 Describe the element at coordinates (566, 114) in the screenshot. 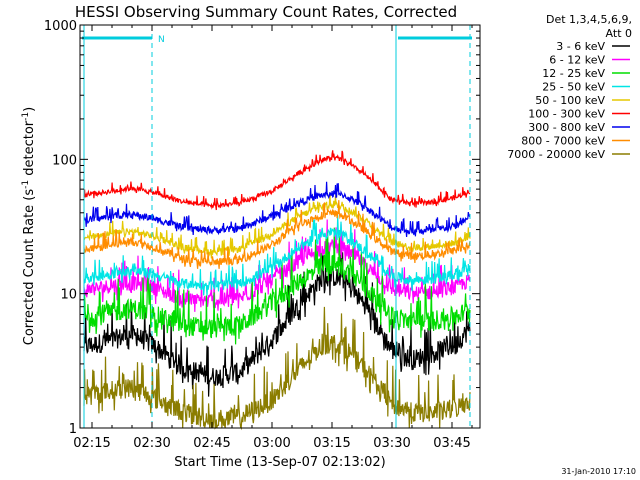

I see `legend-label-6: 100 - 300 keV` at that location.